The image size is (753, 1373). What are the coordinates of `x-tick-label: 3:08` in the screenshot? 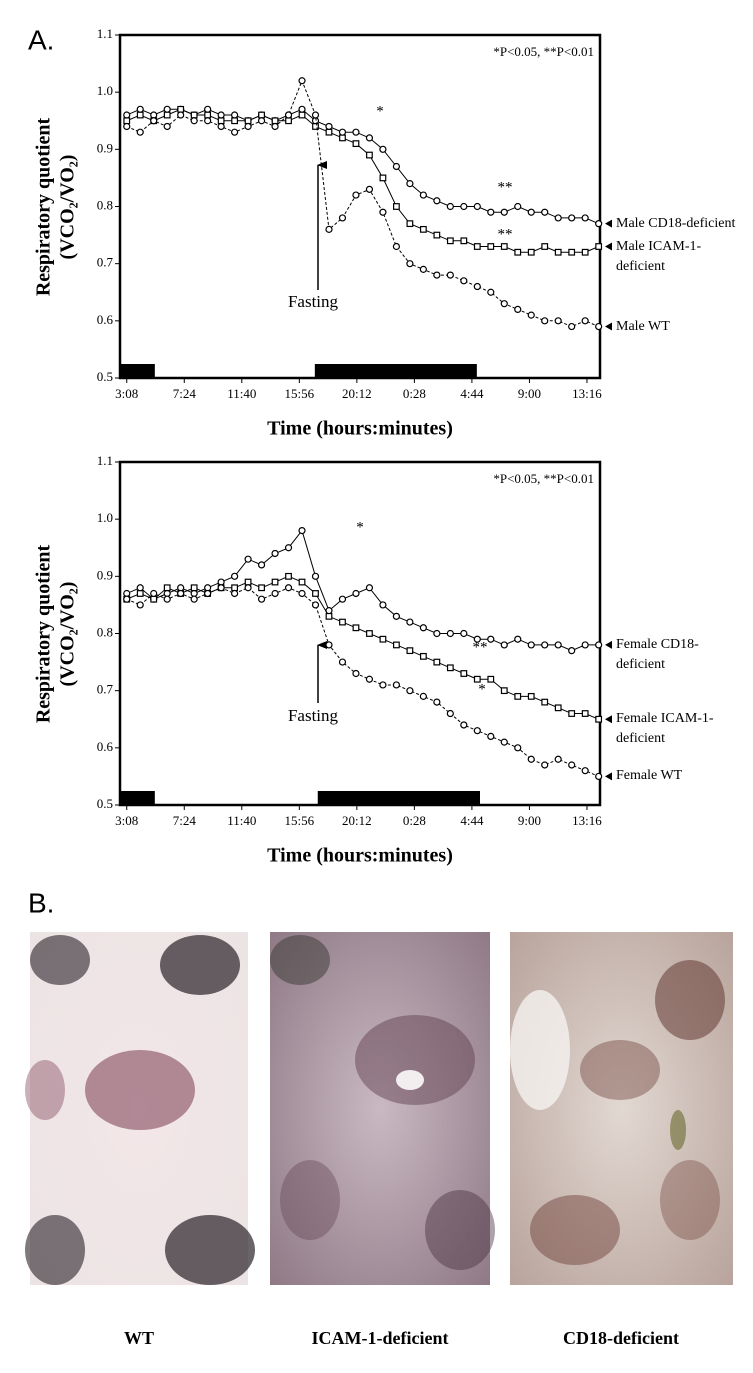 It's located at (126, 820).